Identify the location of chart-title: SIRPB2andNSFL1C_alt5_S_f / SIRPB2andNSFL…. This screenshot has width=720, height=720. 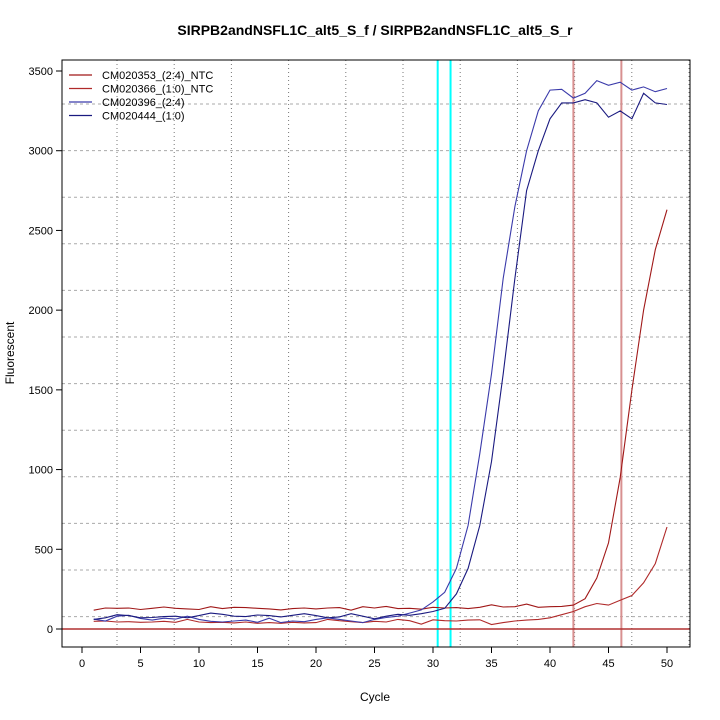
(375, 30).